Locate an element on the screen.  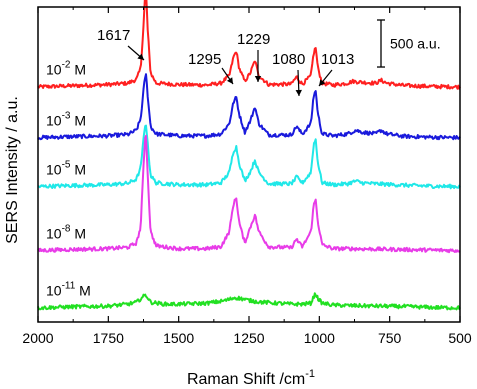
x-tick-label-0: 2000 is located at coordinates (37, 338).